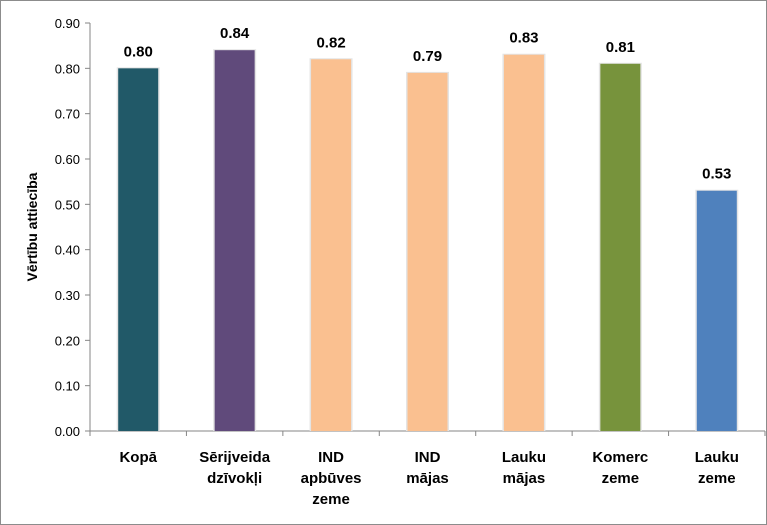 This screenshot has height=525, width=767. I want to click on y-tick-label: 0.70, so click(67, 114).